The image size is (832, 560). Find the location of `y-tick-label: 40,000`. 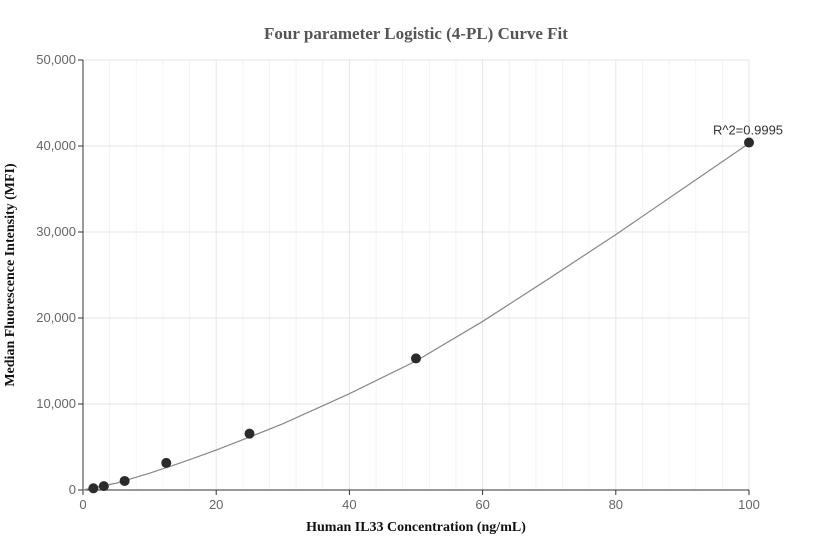

y-tick-label: 40,000 is located at coordinates (56, 145).